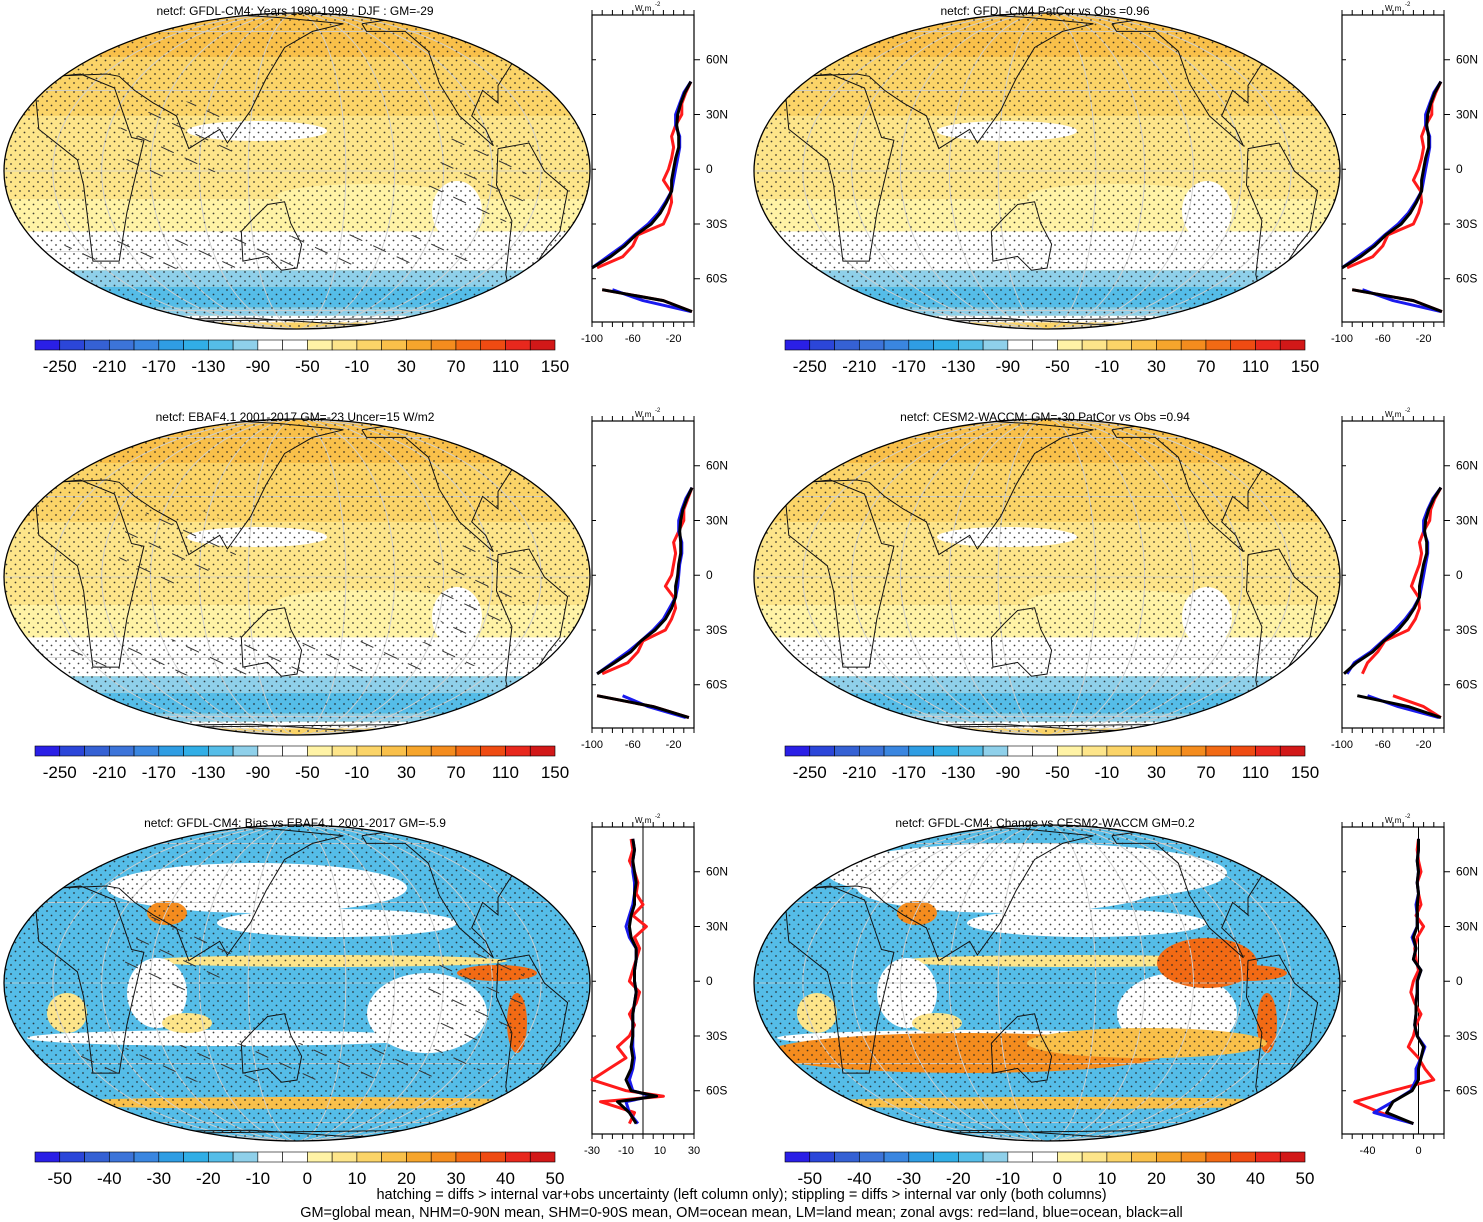 The height and width of the screenshot is (1222, 1483). I want to click on colorbar-2: -250 -210 -170 -130 -90 -50 -10 30 70 110 150, so click(1051, 357).